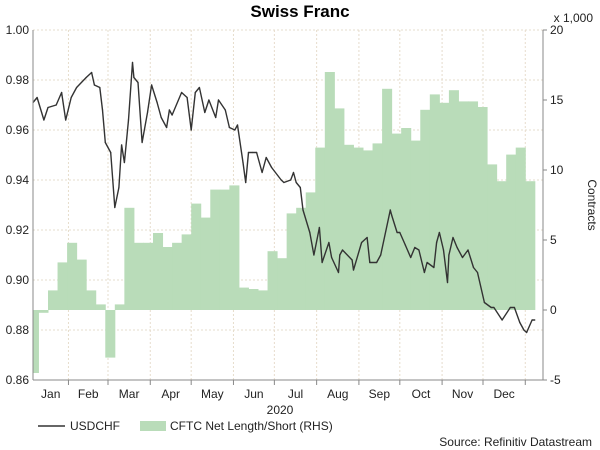 The height and width of the screenshot is (450, 600). What do you see at coordinates (212, 394) in the screenshot?
I see `x-tick-label: May` at bounding box center [212, 394].